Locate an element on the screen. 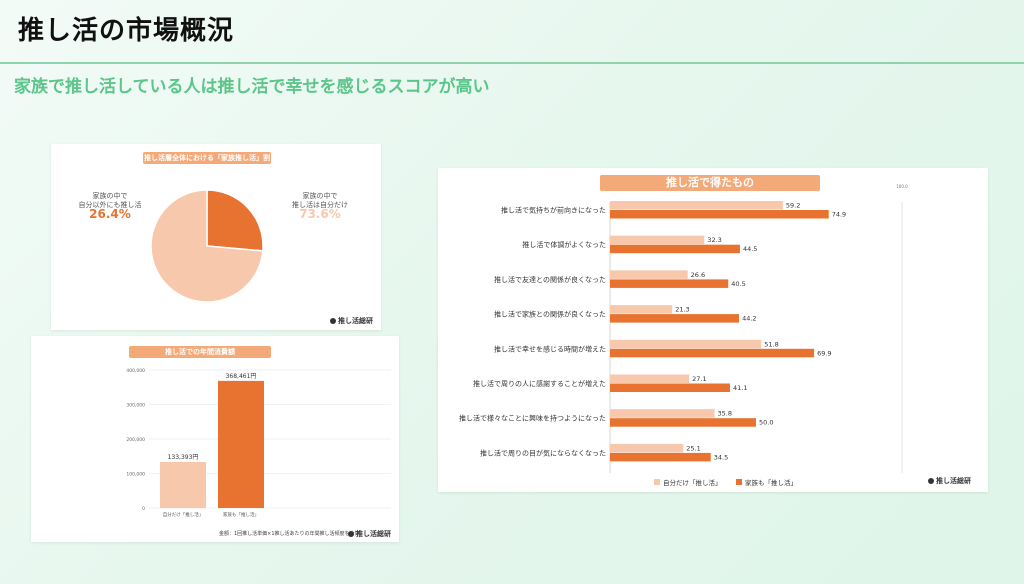 This screenshot has height=584, width=1024. x-category-label: 自分だけ「推し活」 is located at coordinates (183, 514).